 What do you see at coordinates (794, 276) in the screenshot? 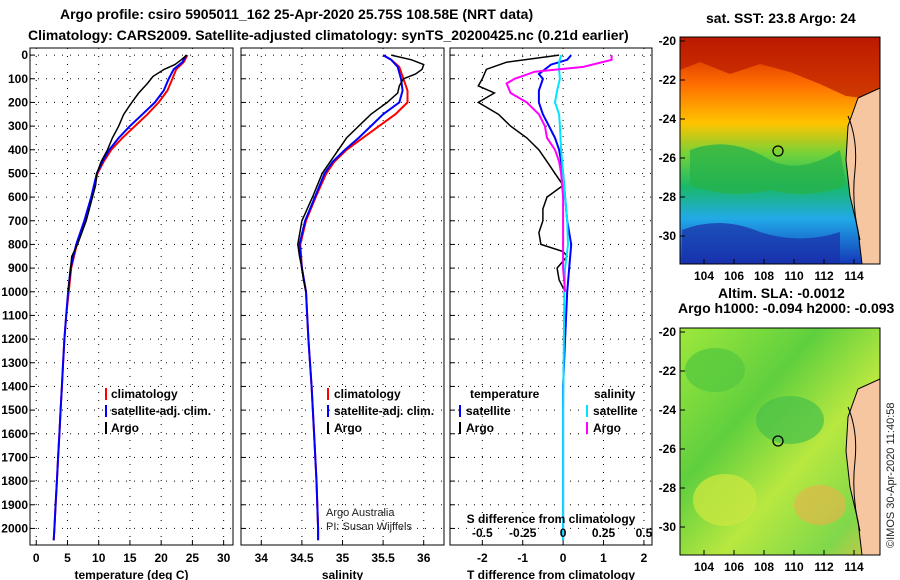
I see `map-lon-label: 110` at bounding box center [794, 276].